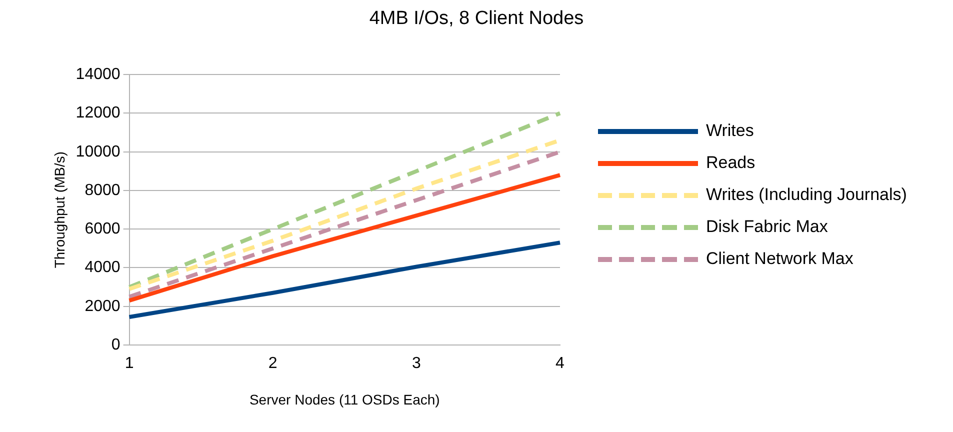 The height and width of the screenshot is (432, 953). Describe the element at coordinates (98, 113) in the screenshot. I see `y-tick-label: 12000` at that location.